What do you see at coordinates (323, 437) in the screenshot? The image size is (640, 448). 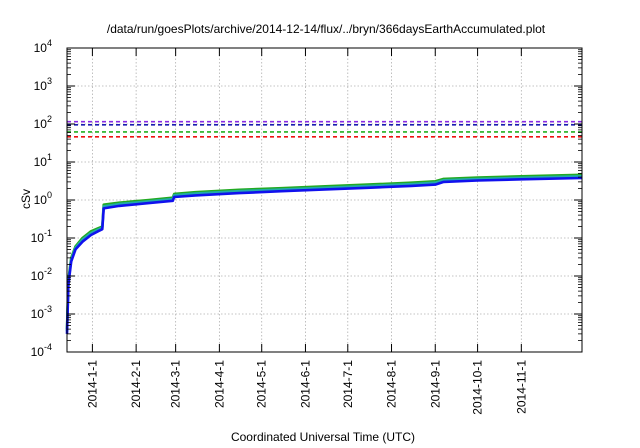 I see `x-axis-label: Coordinated Universal Time (UTC)` at bounding box center [323, 437].